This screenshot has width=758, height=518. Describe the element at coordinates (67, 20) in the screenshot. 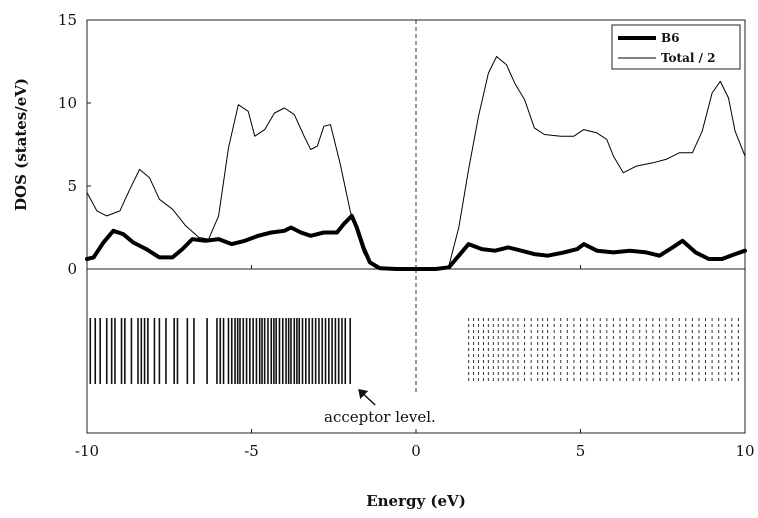

I see `y-tick-label: 15` at that location.